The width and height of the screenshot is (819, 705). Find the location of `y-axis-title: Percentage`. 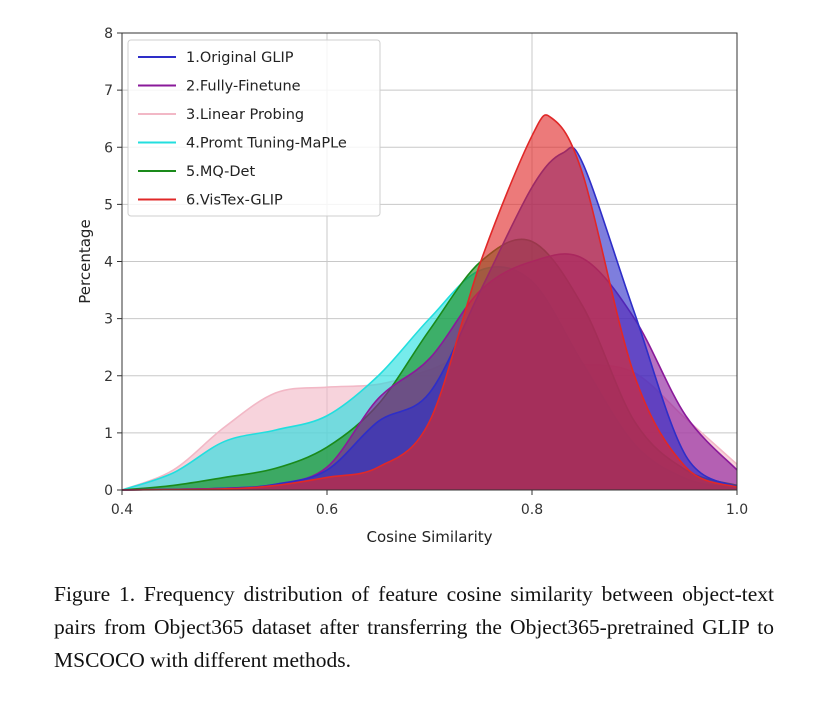

y-axis-title: Percentage is located at coordinates (85, 261).